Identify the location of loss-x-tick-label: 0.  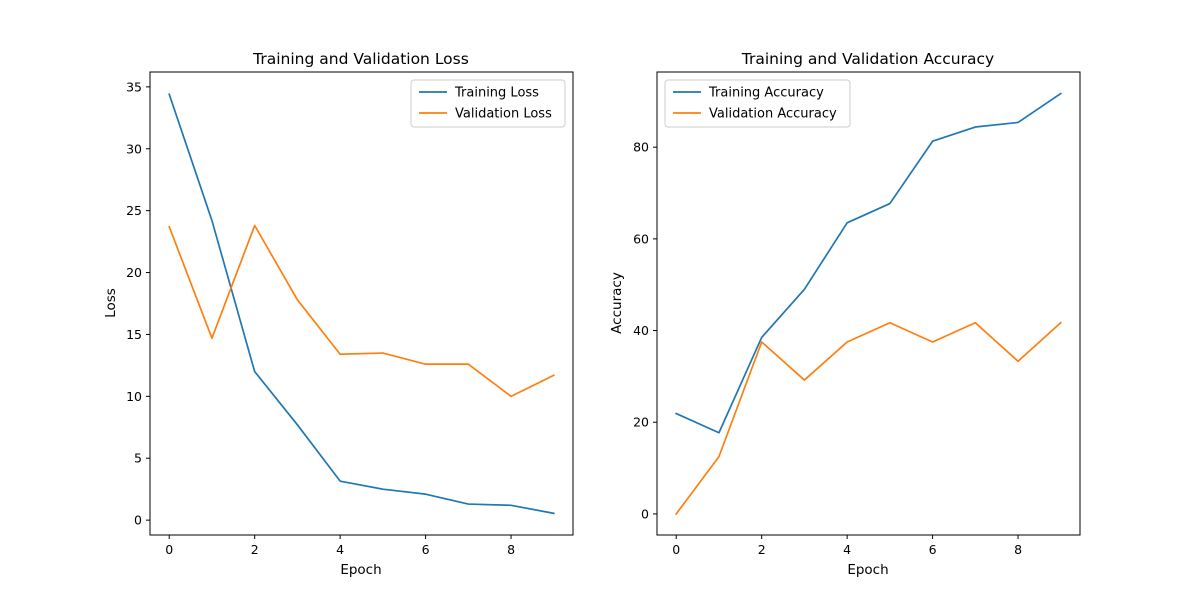
(169, 549).